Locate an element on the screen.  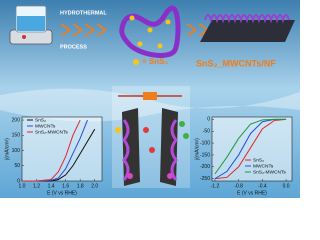
nanosheet-panel is located at coordinates (247, 28).